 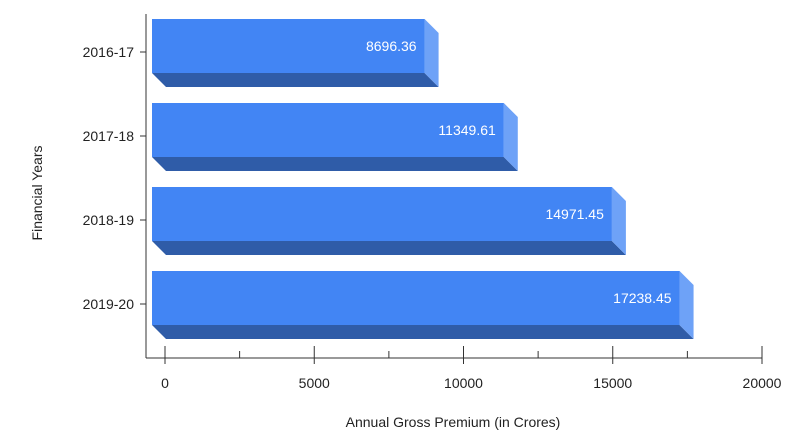 I want to click on x-tick-label: 20000, so click(x=762, y=383).